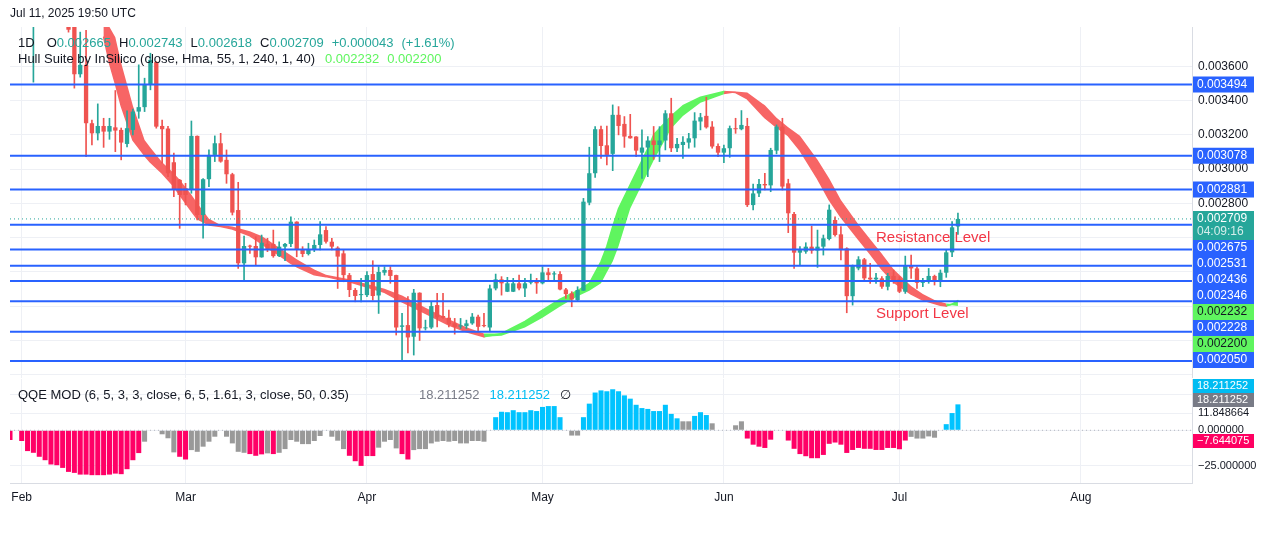  Describe the element at coordinates (1227, 464) in the screenshot. I see `y-tick-label: −25.000000` at that location.